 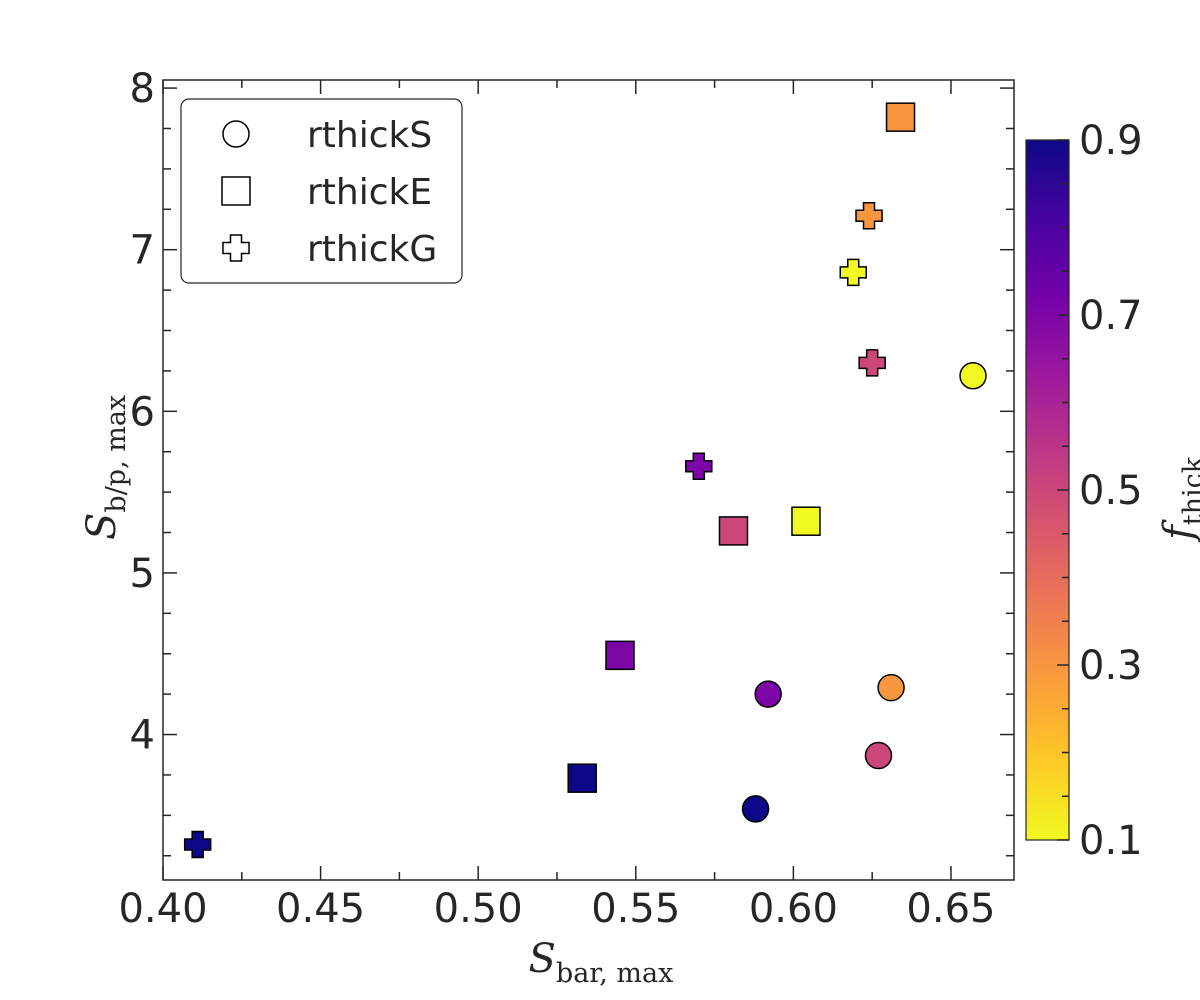 I want to click on x-tick-label: 0.65, so click(x=950, y=909).